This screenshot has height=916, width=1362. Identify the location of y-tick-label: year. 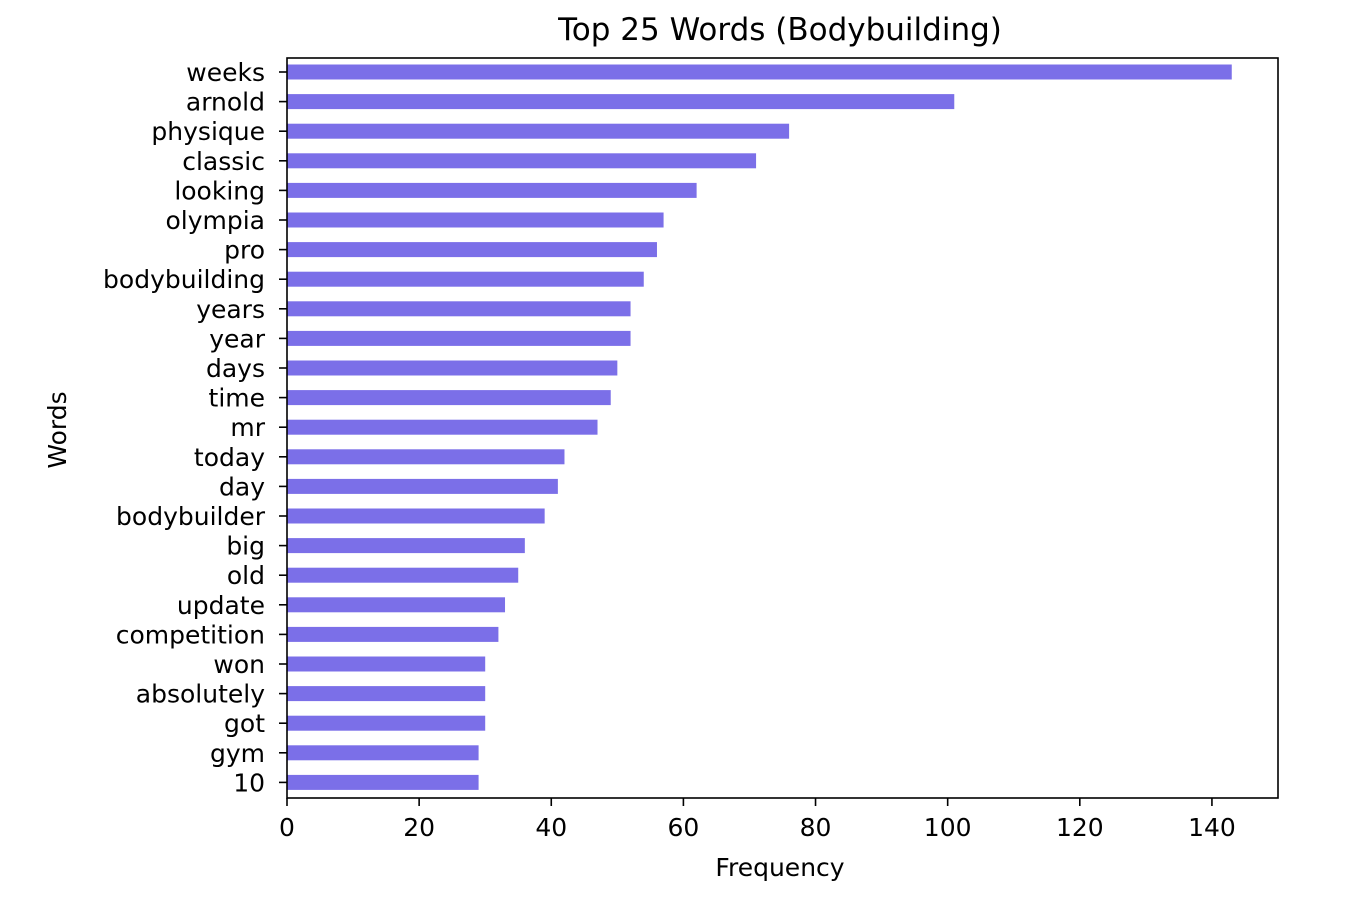
(237, 338).